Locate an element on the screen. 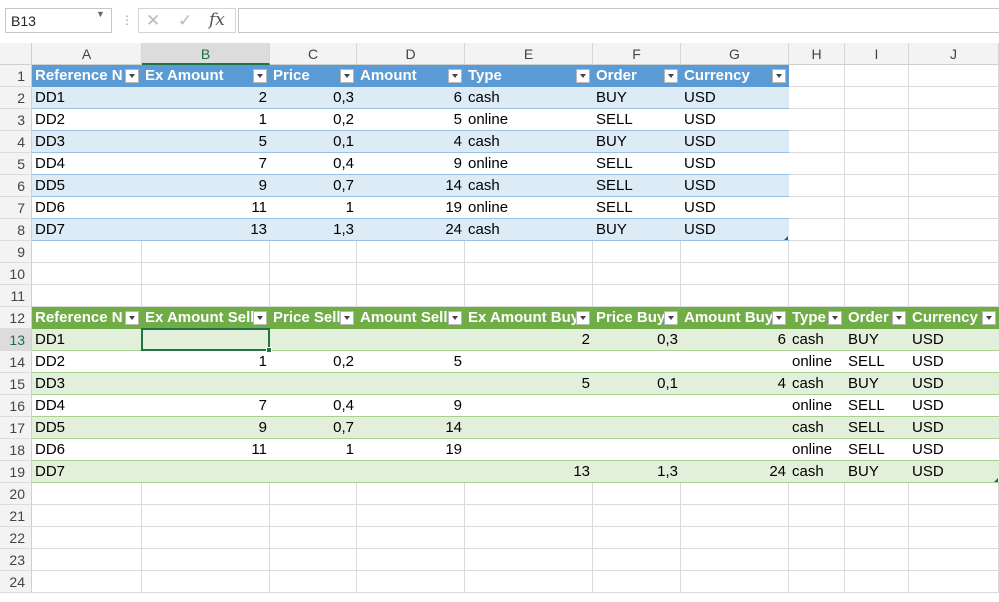 The width and height of the screenshot is (999, 602). table2-cell: online is located at coordinates (817, 450).